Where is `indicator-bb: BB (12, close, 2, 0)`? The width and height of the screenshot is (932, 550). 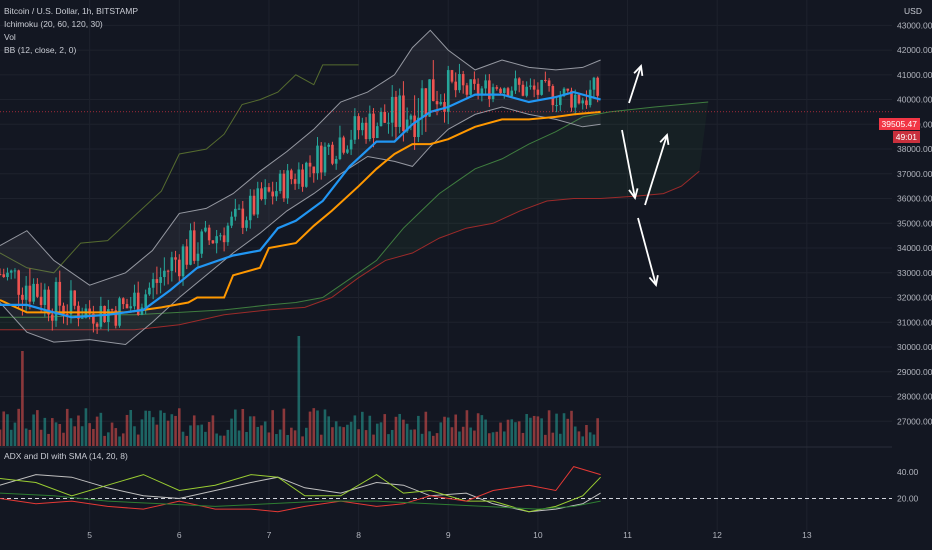 indicator-bb: BB (12, close, 2, 0) is located at coordinates (40, 50).